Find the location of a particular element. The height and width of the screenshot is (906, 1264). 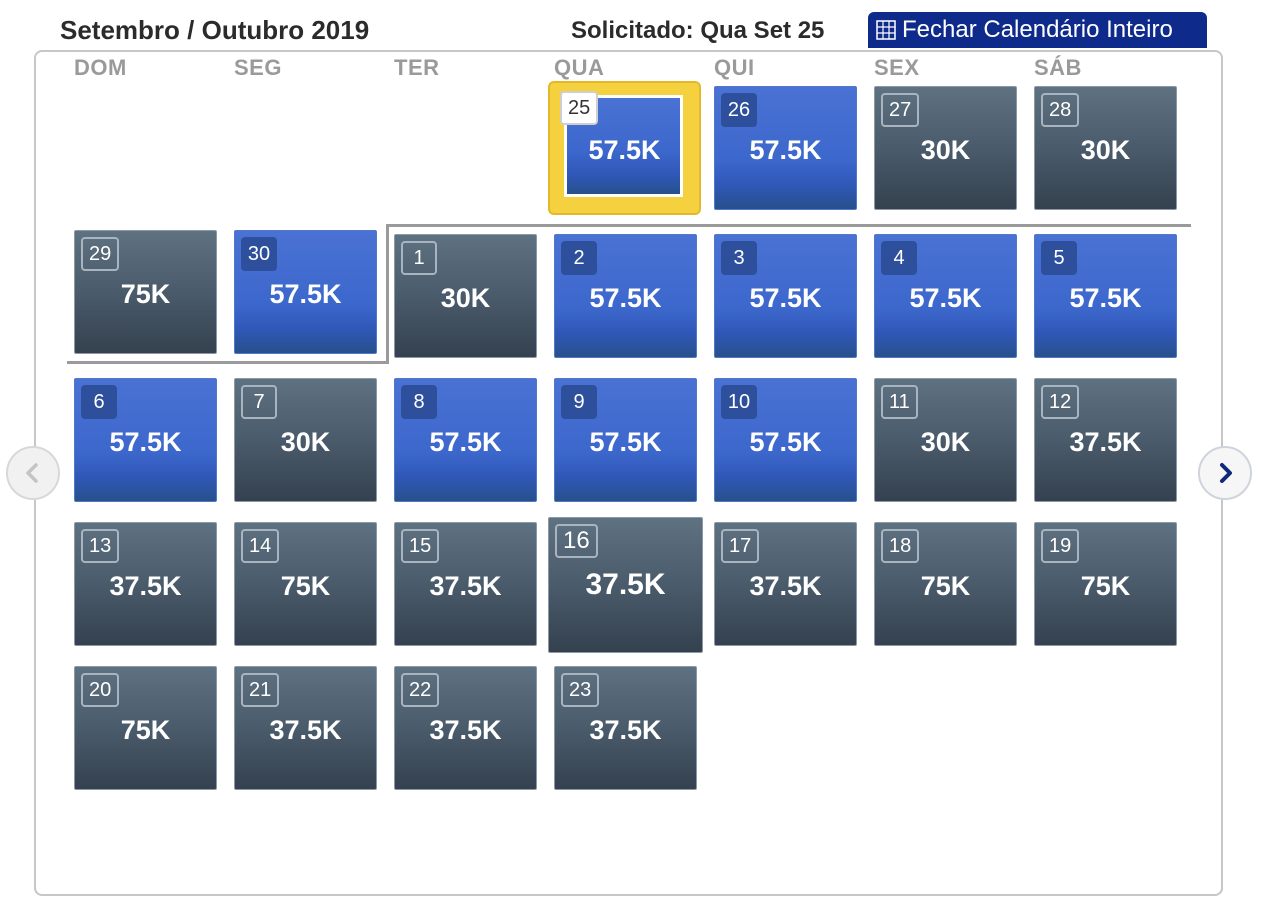

day-number: 3 is located at coordinates (739, 258).